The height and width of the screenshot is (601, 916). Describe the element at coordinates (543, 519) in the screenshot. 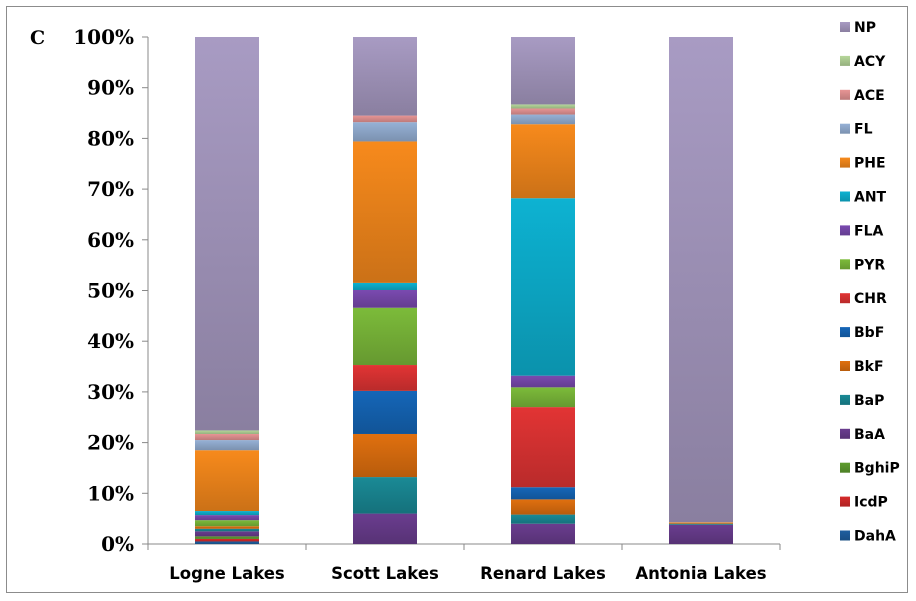

I see `bar-segment-renard-lakes-bap` at that location.